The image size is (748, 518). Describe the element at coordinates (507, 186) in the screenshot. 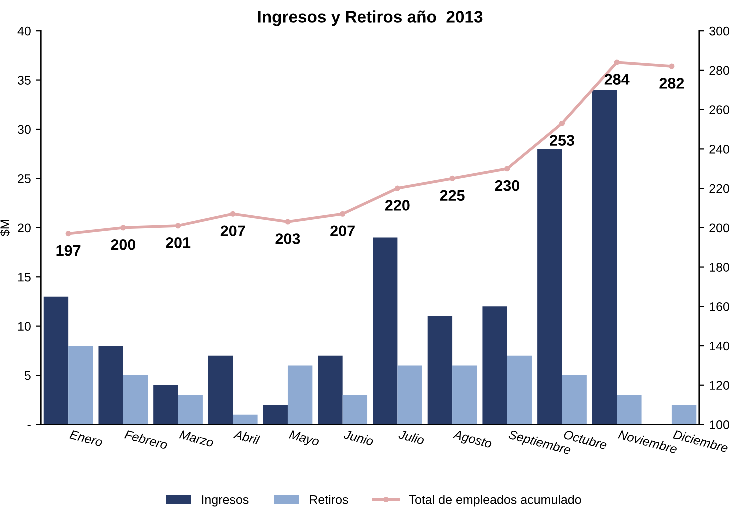

I see `data-label: 230` at that location.